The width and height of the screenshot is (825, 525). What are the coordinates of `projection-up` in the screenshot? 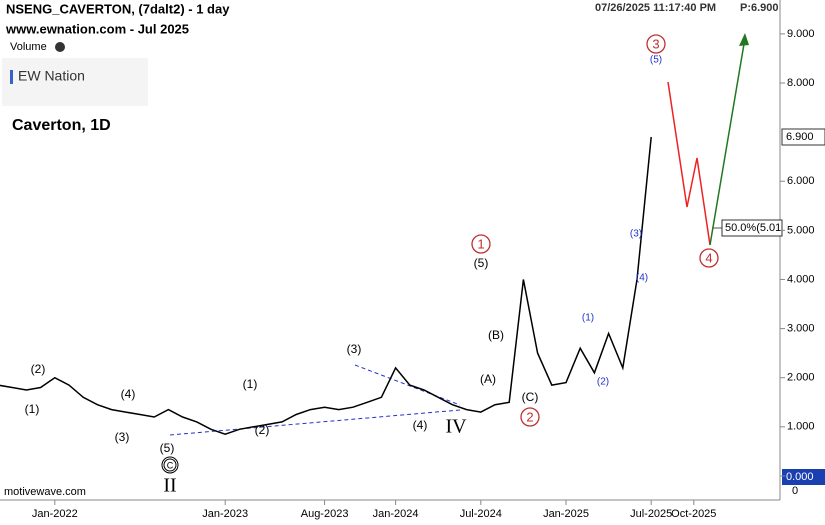 It's located at (727, 141).